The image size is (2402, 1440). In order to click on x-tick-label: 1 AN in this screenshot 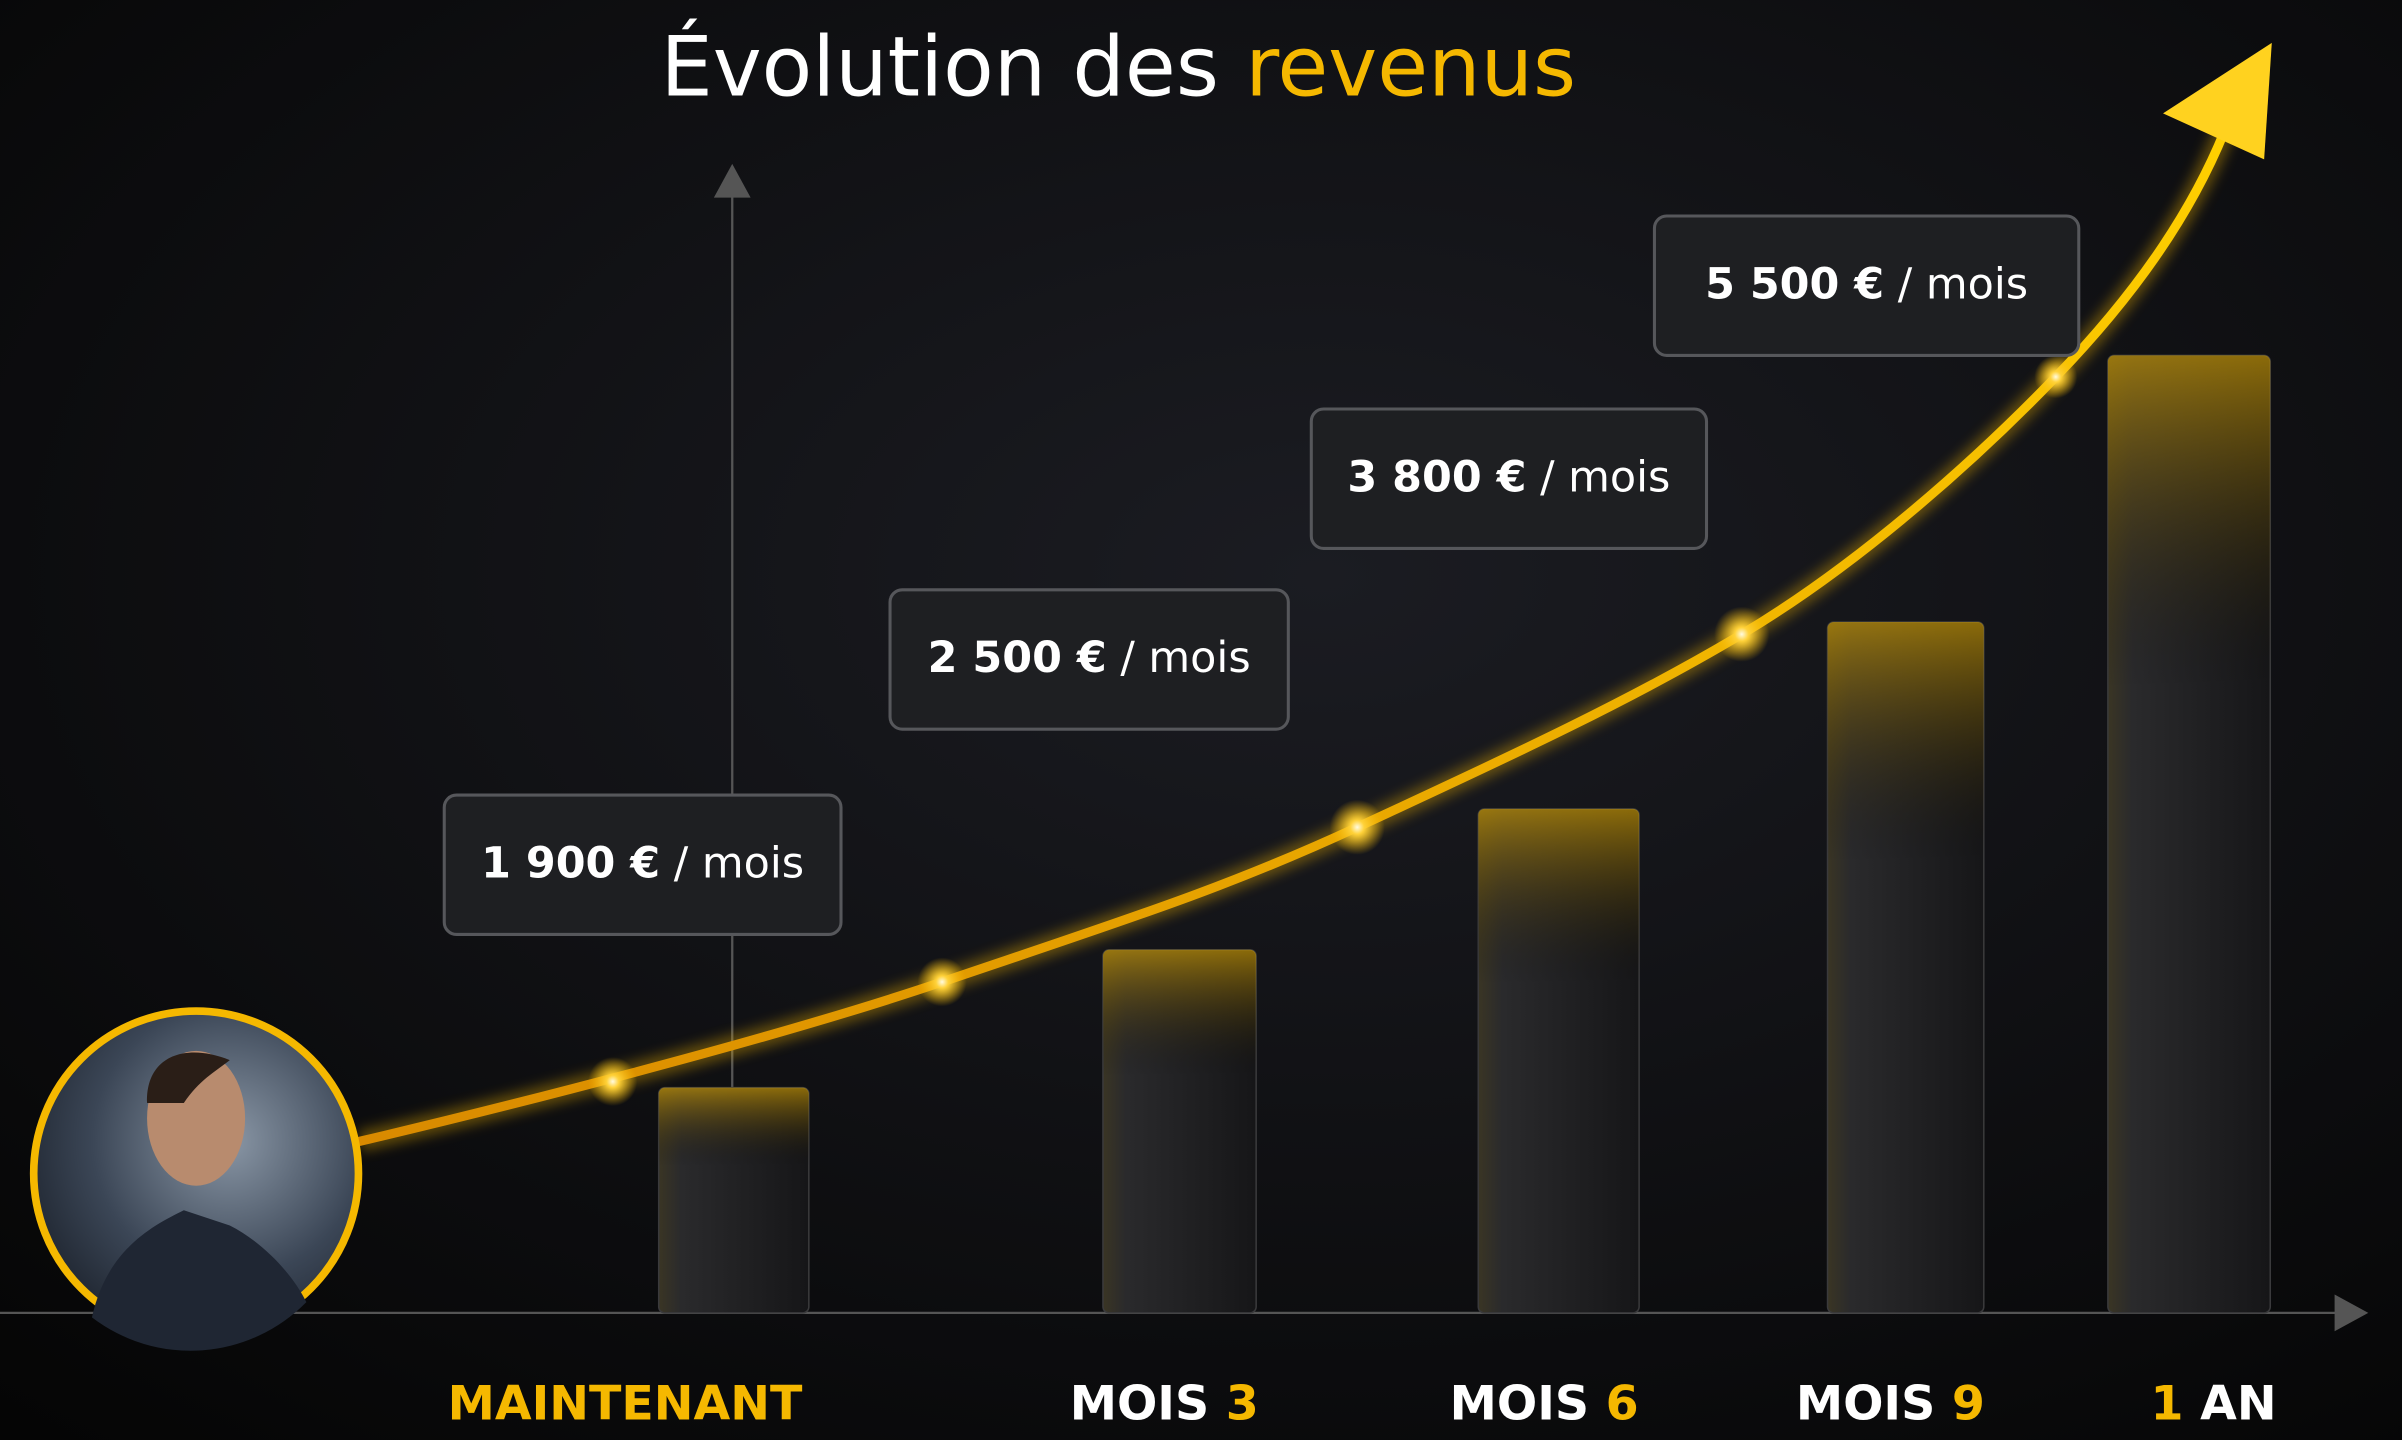, I will do `click(2214, 1403)`.